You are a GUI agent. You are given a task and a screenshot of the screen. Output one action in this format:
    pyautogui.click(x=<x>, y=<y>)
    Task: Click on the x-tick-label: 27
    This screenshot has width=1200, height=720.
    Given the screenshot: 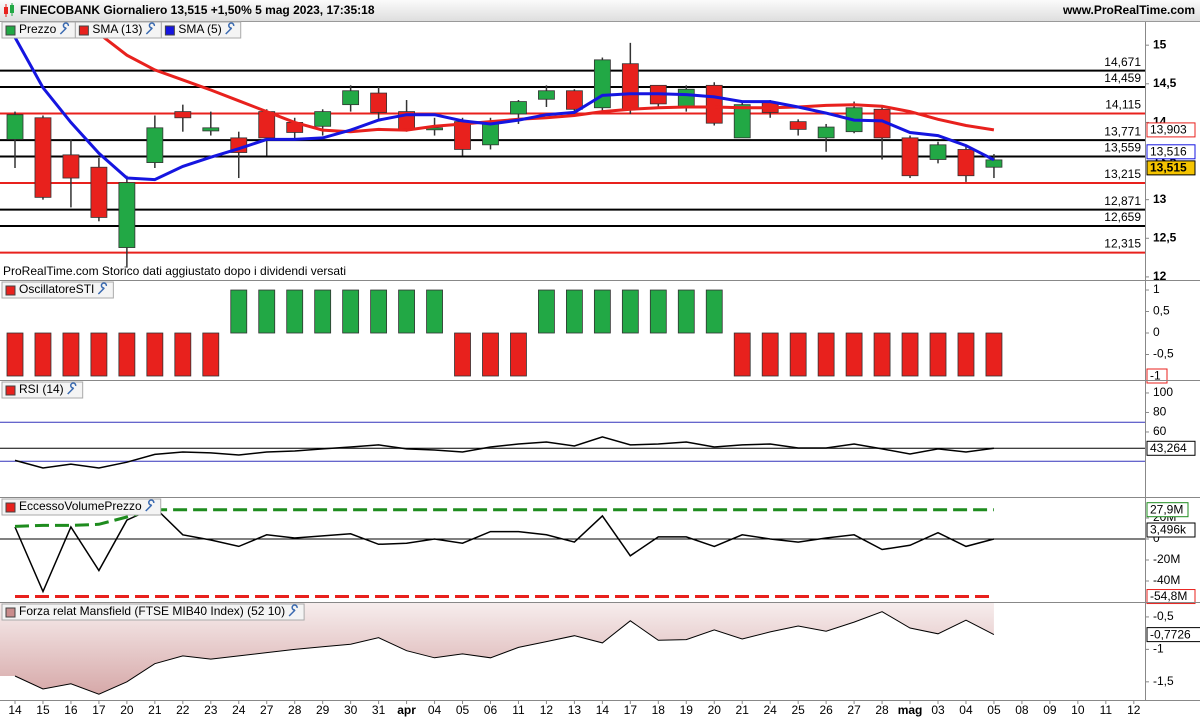 What is the action you would take?
    pyautogui.click(x=267, y=710)
    